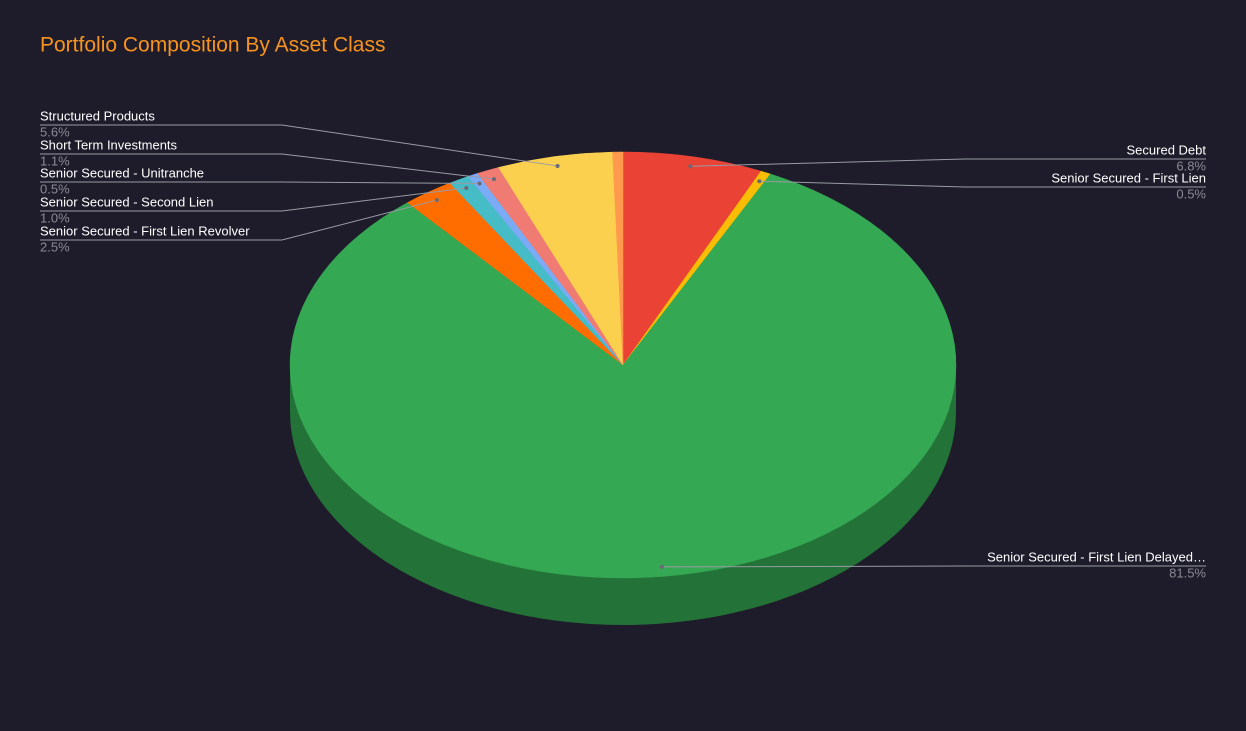 The image size is (1246, 731). Describe the element at coordinates (55, 246) in the screenshot. I see `label-value: 2.5%` at that location.